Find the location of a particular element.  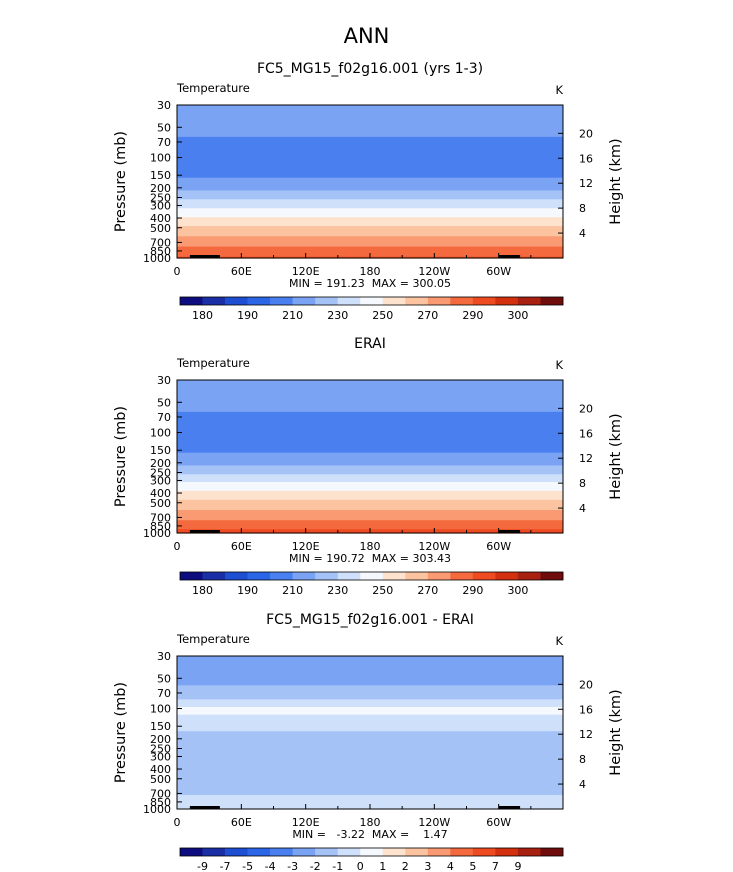

stats-label: MIN = -3.22 MAX = 1.47 is located at coordinates (369, 834).